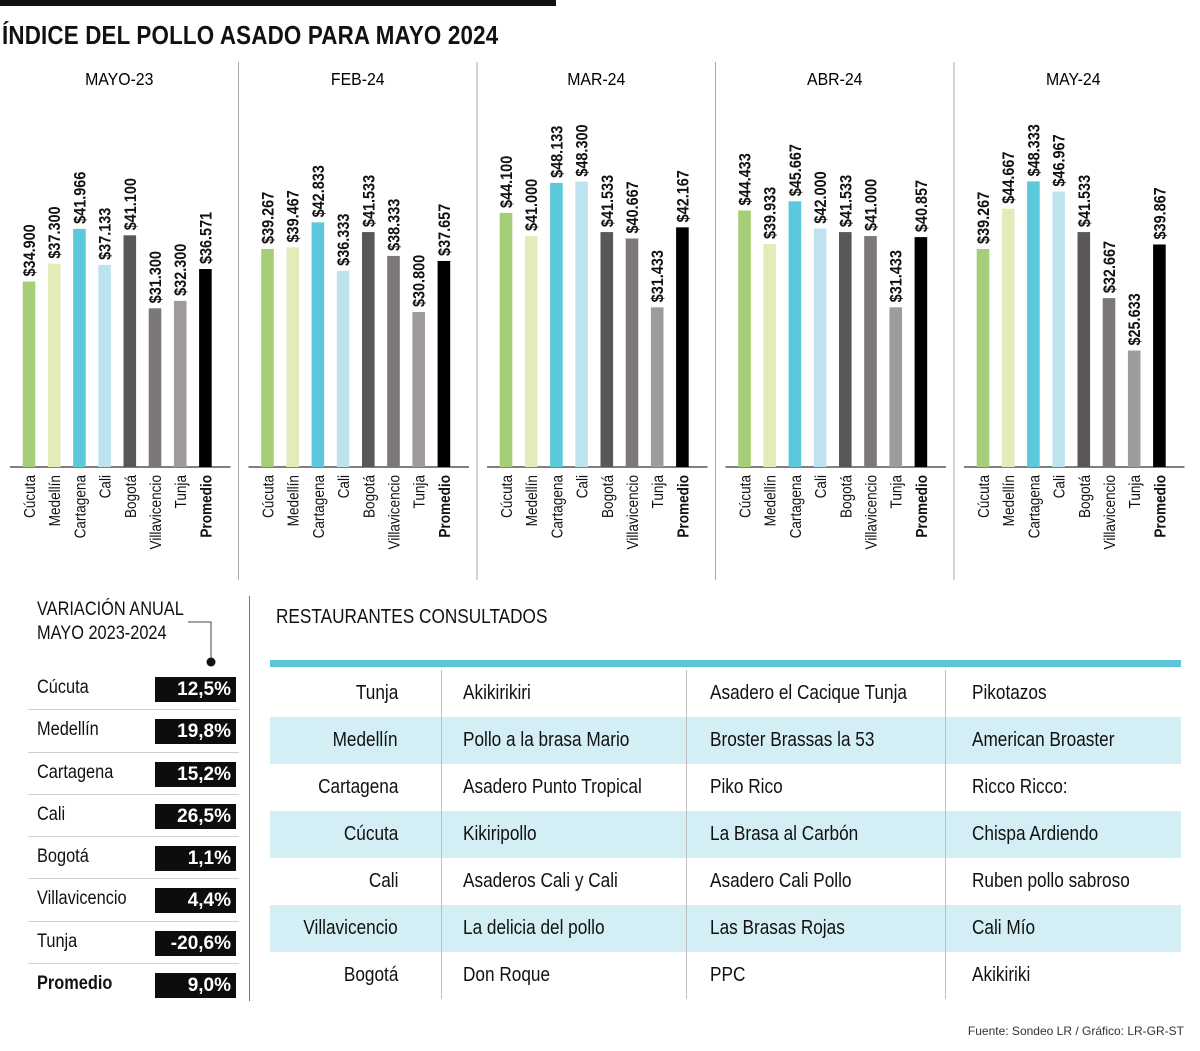 The width and height of the screenshot is (1200, 1051). I want to click on value-label: $42.833, so click(319, 191).